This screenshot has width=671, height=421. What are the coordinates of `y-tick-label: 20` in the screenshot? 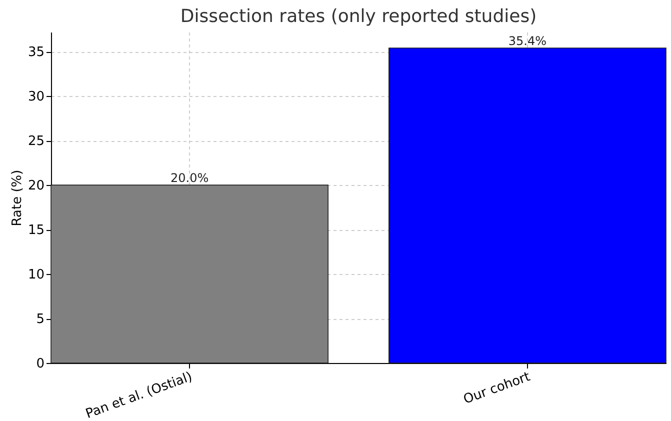 It's located at (36, 186).